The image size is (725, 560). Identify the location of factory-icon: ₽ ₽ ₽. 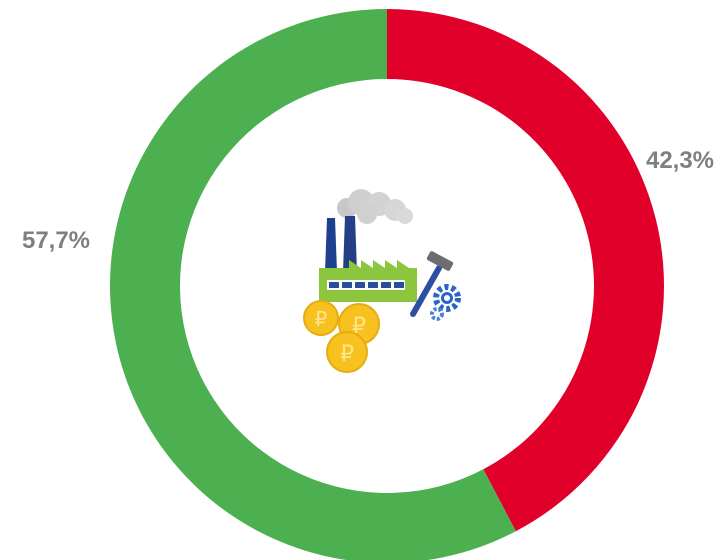
(382, 281).